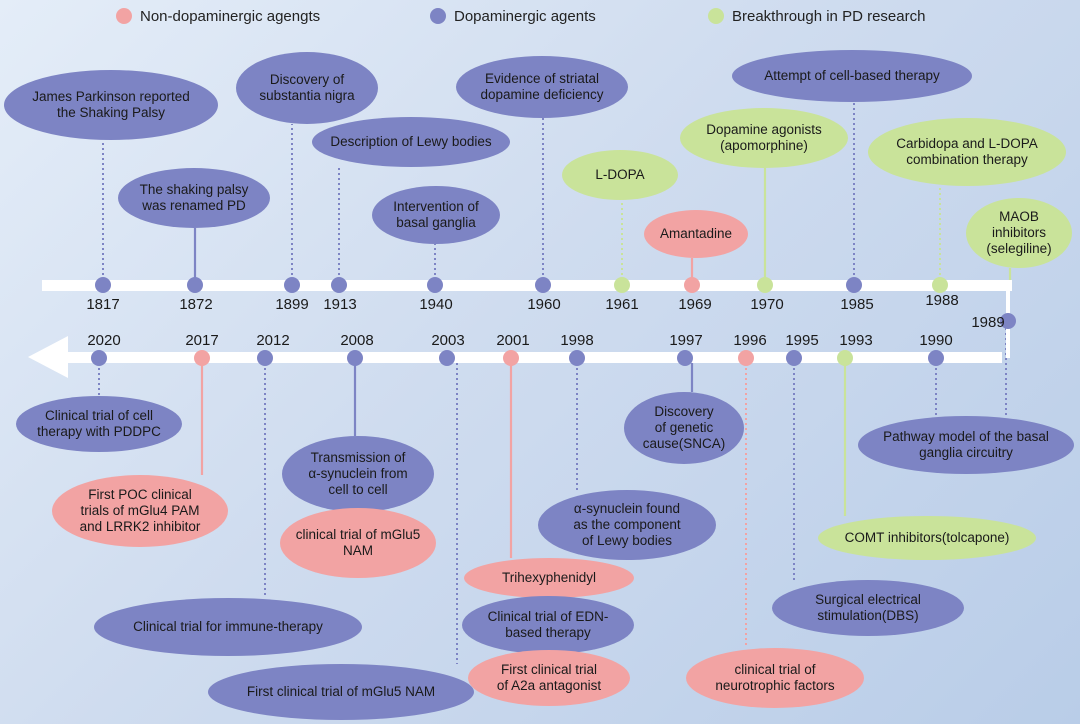 This screenshot has height=724, width=1080. I want to click on year-1817: 1817, so click(103, 304).